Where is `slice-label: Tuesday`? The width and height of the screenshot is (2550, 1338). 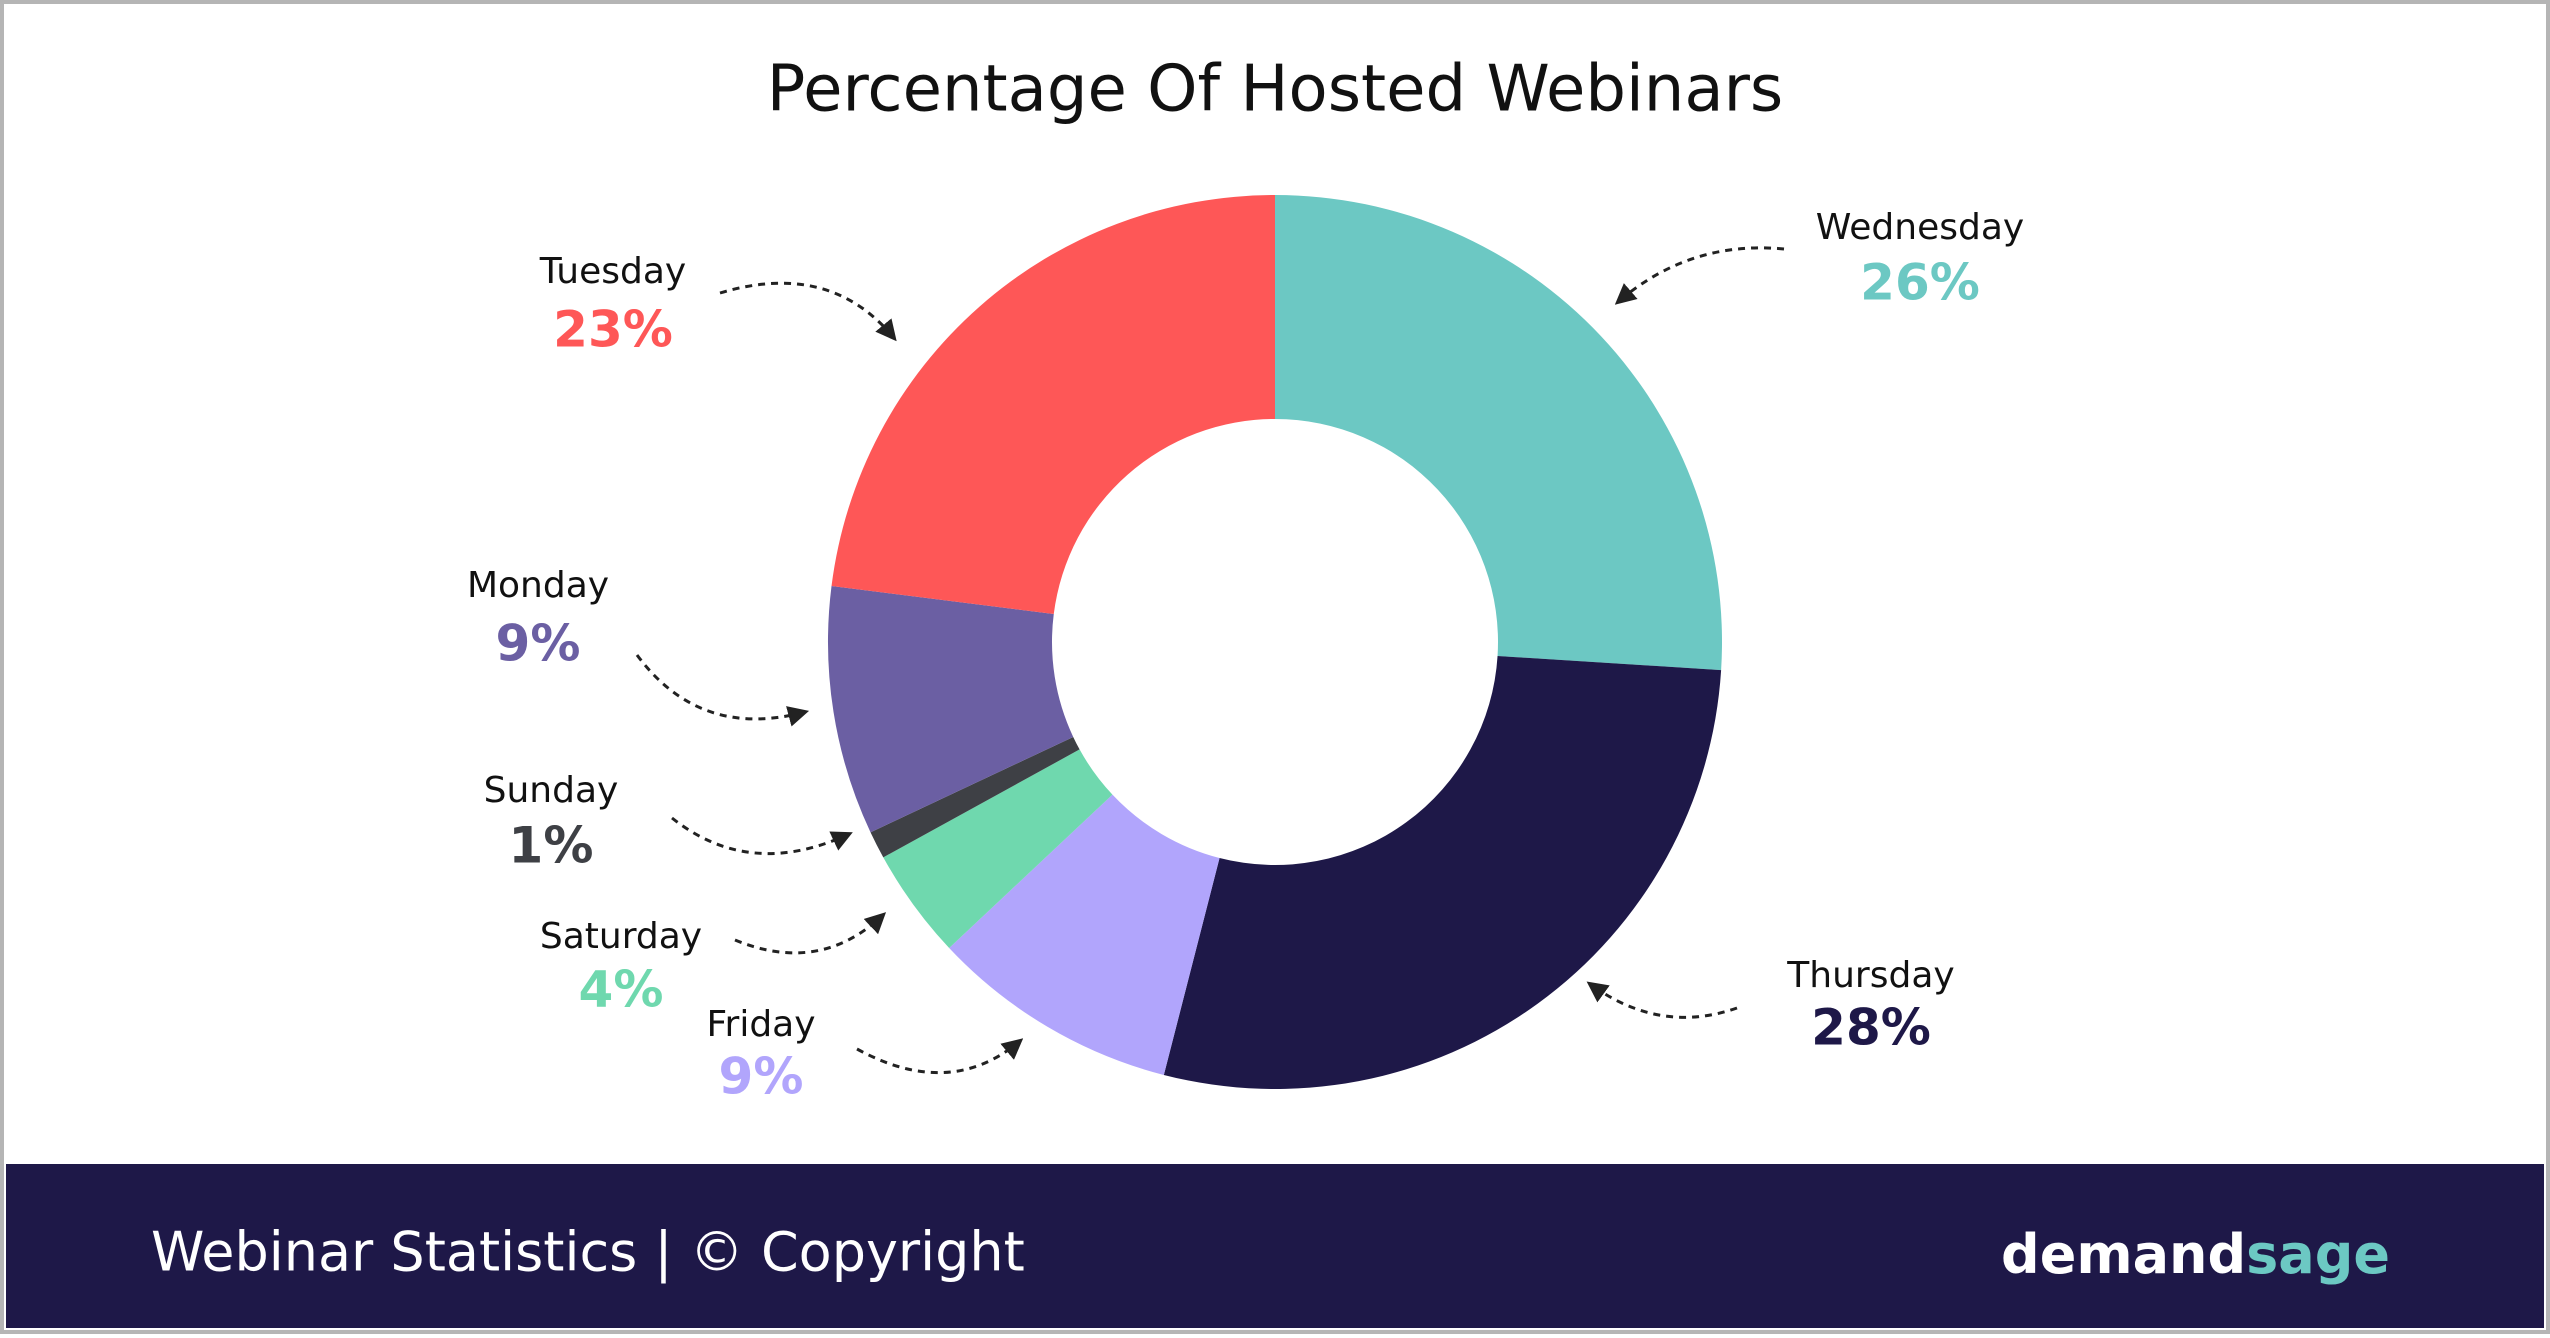 slice-label: Tuesday is located at coordinates (612, 271).